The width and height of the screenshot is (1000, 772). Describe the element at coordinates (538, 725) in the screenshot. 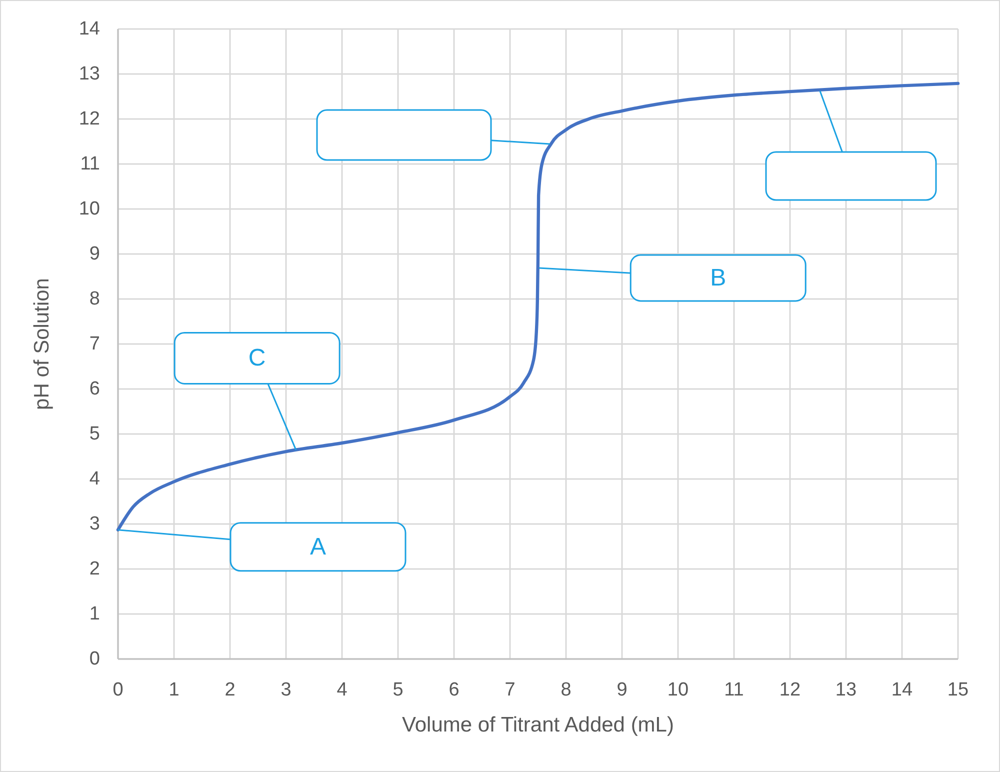

I see `x-axis-title: Volume of Titrant Added (mL)` at that location.